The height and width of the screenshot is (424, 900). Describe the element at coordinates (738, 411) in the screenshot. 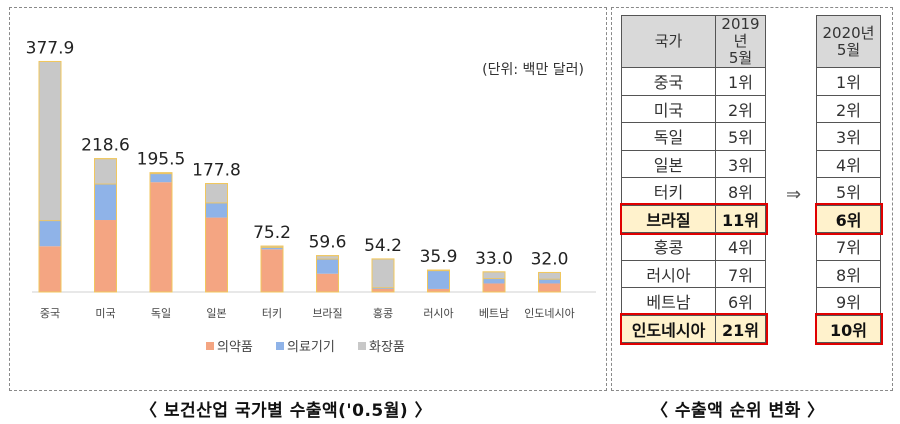

I see `table-caption: 〈 수출액 순위 변화 〉` at that location.